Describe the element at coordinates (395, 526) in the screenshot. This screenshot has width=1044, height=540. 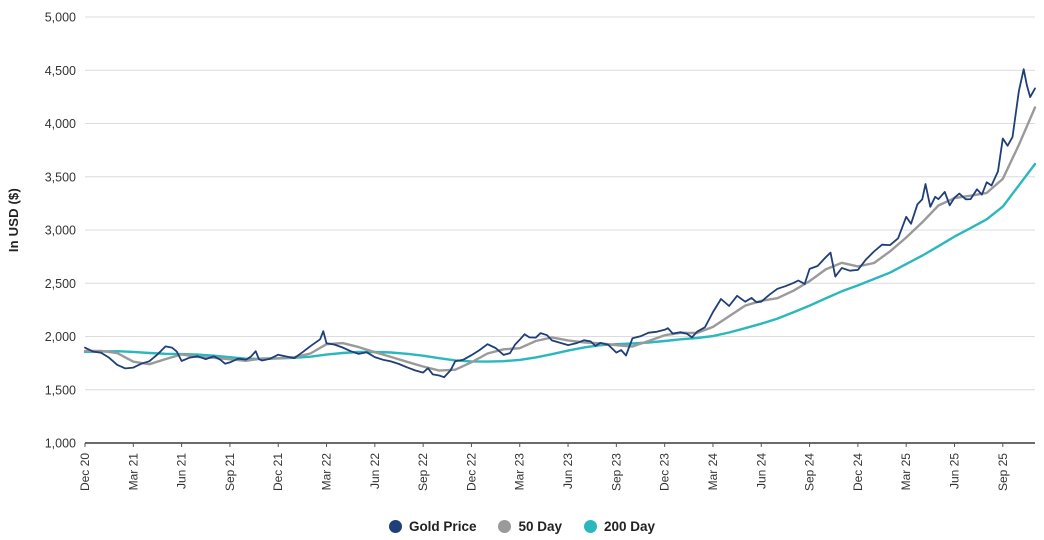
I see `legend-dot-gold-price` at that location.